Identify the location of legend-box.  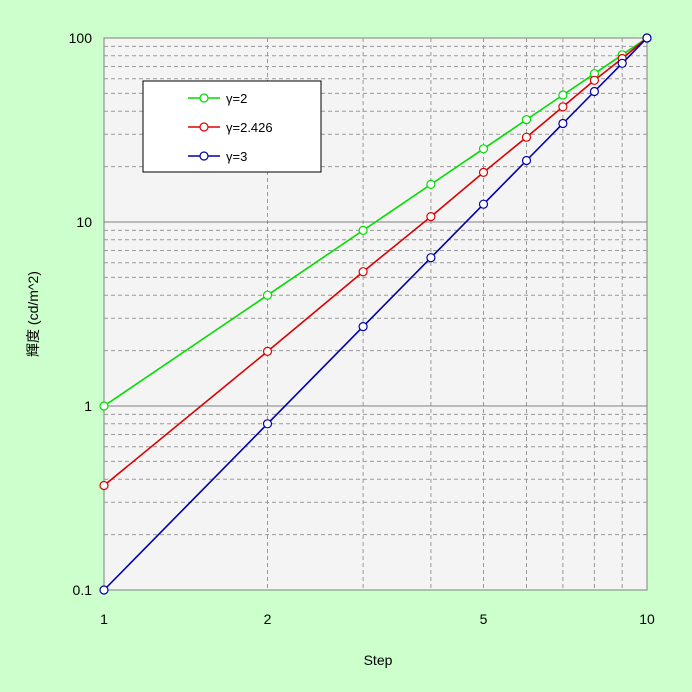
(232, 126).